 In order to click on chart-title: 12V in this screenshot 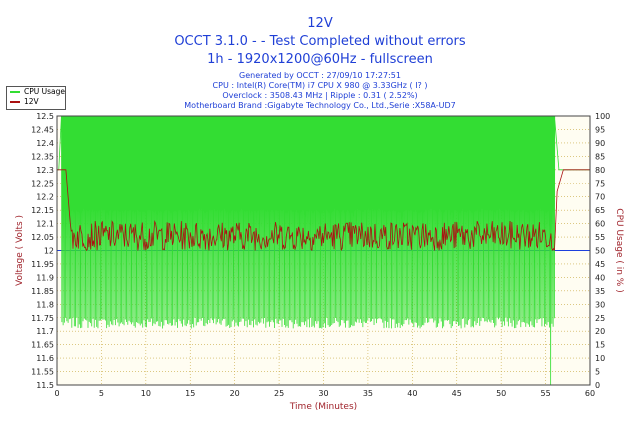, I will do `click(320, 23)`.